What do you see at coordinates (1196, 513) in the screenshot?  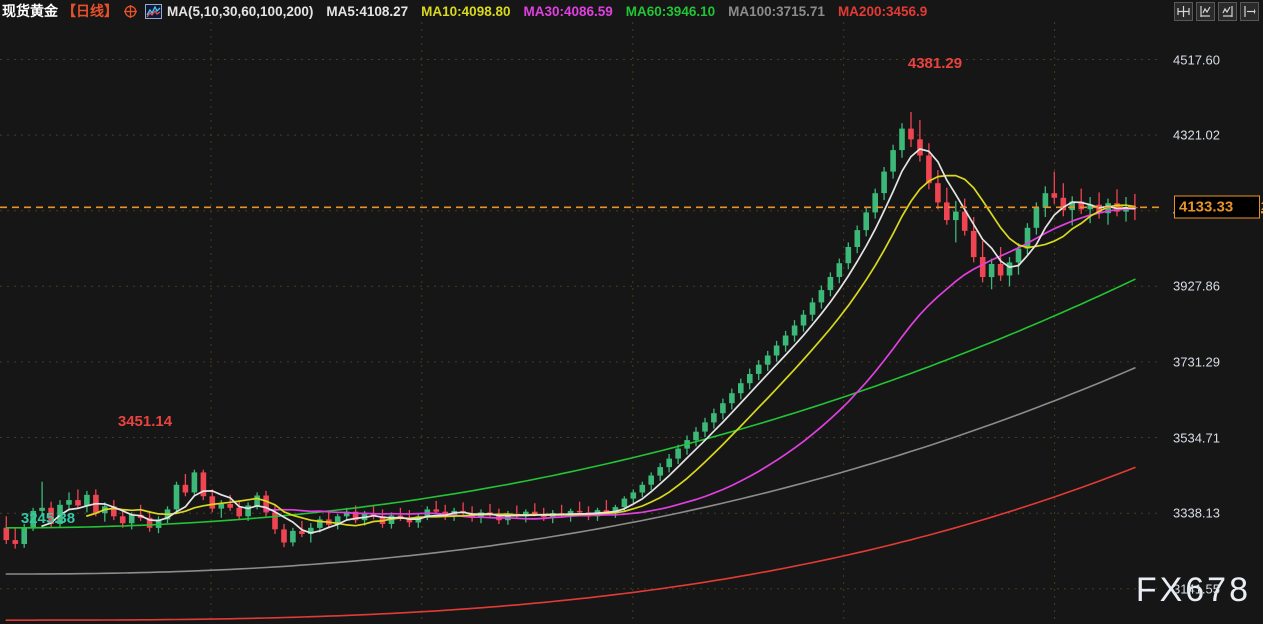 I see `price-axis-tick: 3338.13` at bounding box center [1196, 513].